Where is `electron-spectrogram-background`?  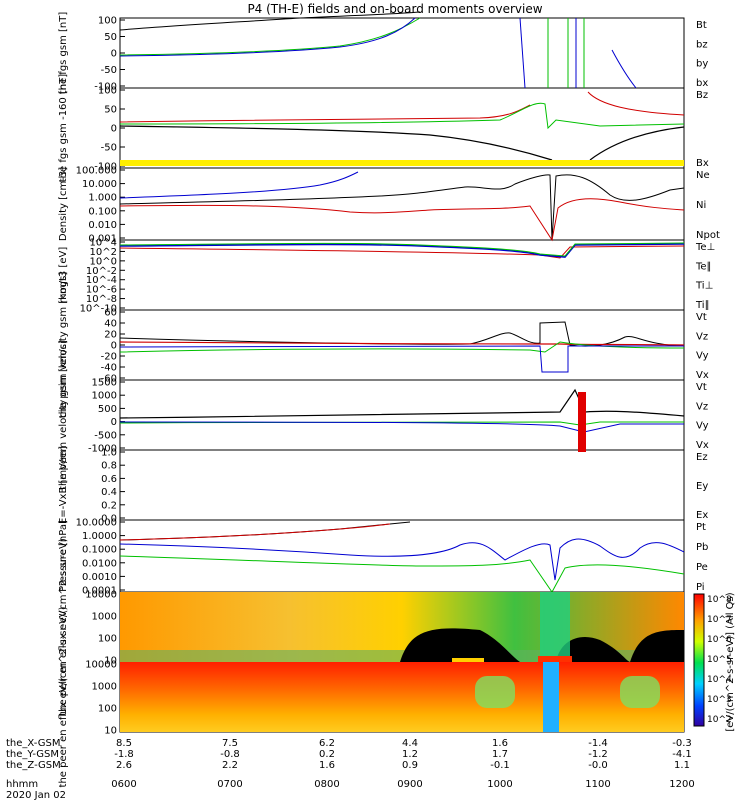
electron-spectrogram-background is located at coordinates (402, 697).